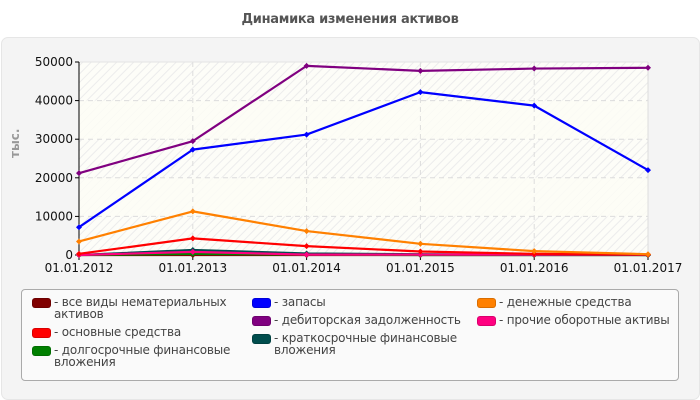 This screenshot has height=400, width=700. What do you see at coordinates (54, 101) in the screenshot?
I see `y-tick-label: 40000` at bounding box center [54, 101].